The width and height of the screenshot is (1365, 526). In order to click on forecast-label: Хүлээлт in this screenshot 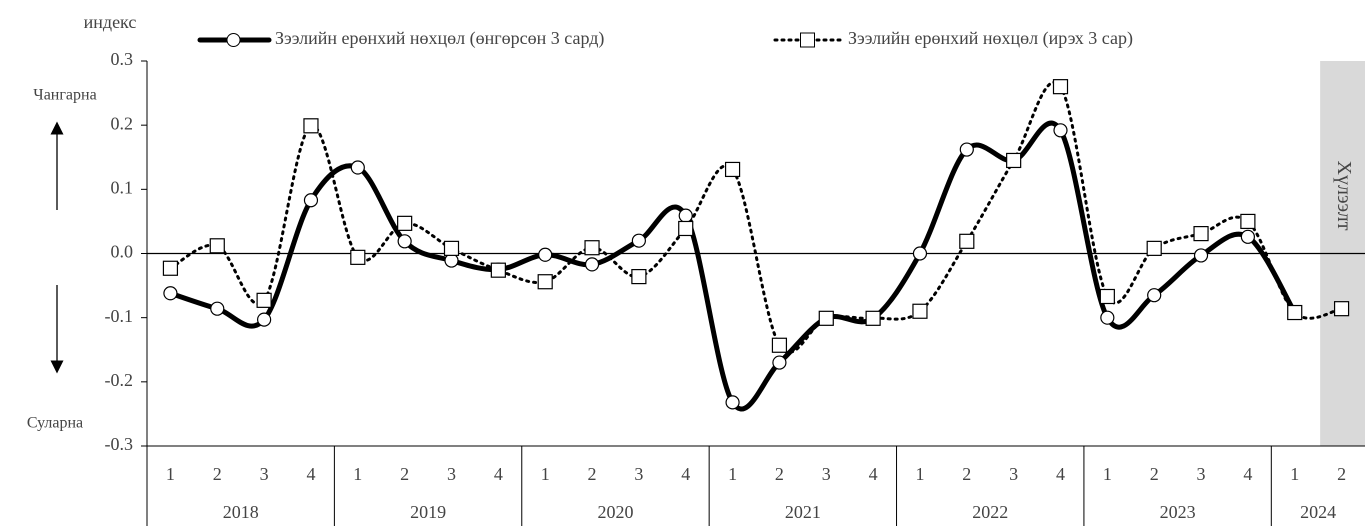, I will do `click(1344, 196)`.